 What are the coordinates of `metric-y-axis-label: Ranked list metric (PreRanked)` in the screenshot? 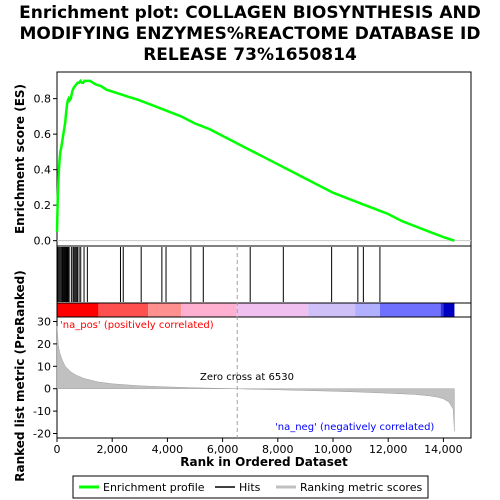 It's located at (20, 376).